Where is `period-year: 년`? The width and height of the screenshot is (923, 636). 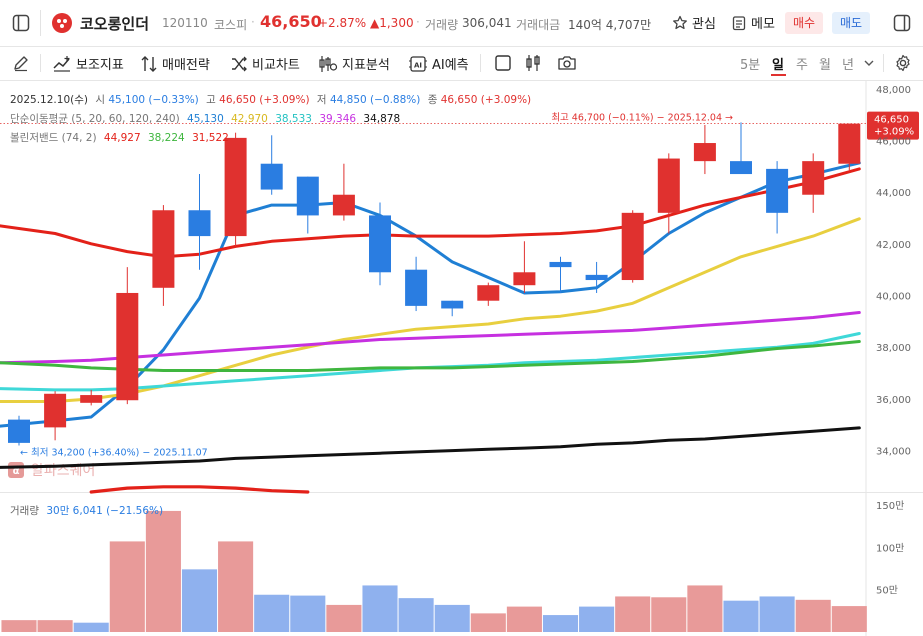 period-year: 년 is located at coordinates (848, 65).